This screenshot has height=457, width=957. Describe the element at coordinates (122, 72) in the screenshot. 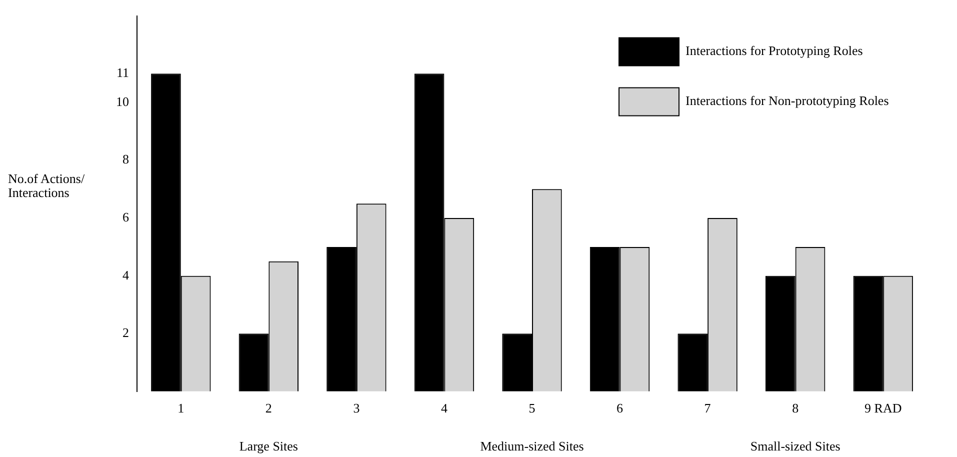

I see `y-tick-label: 11` at that location.